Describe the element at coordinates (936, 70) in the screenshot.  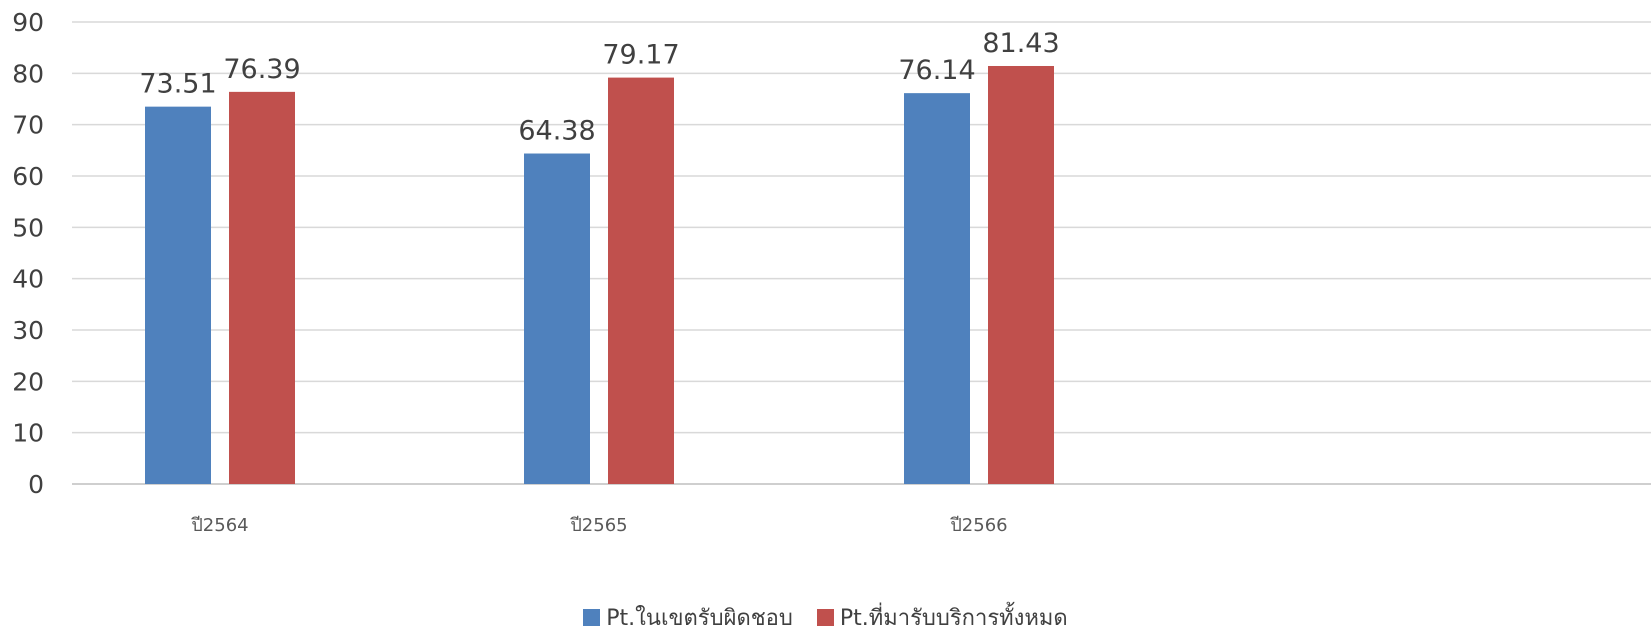
I see `data-label: 76.14` at that location.